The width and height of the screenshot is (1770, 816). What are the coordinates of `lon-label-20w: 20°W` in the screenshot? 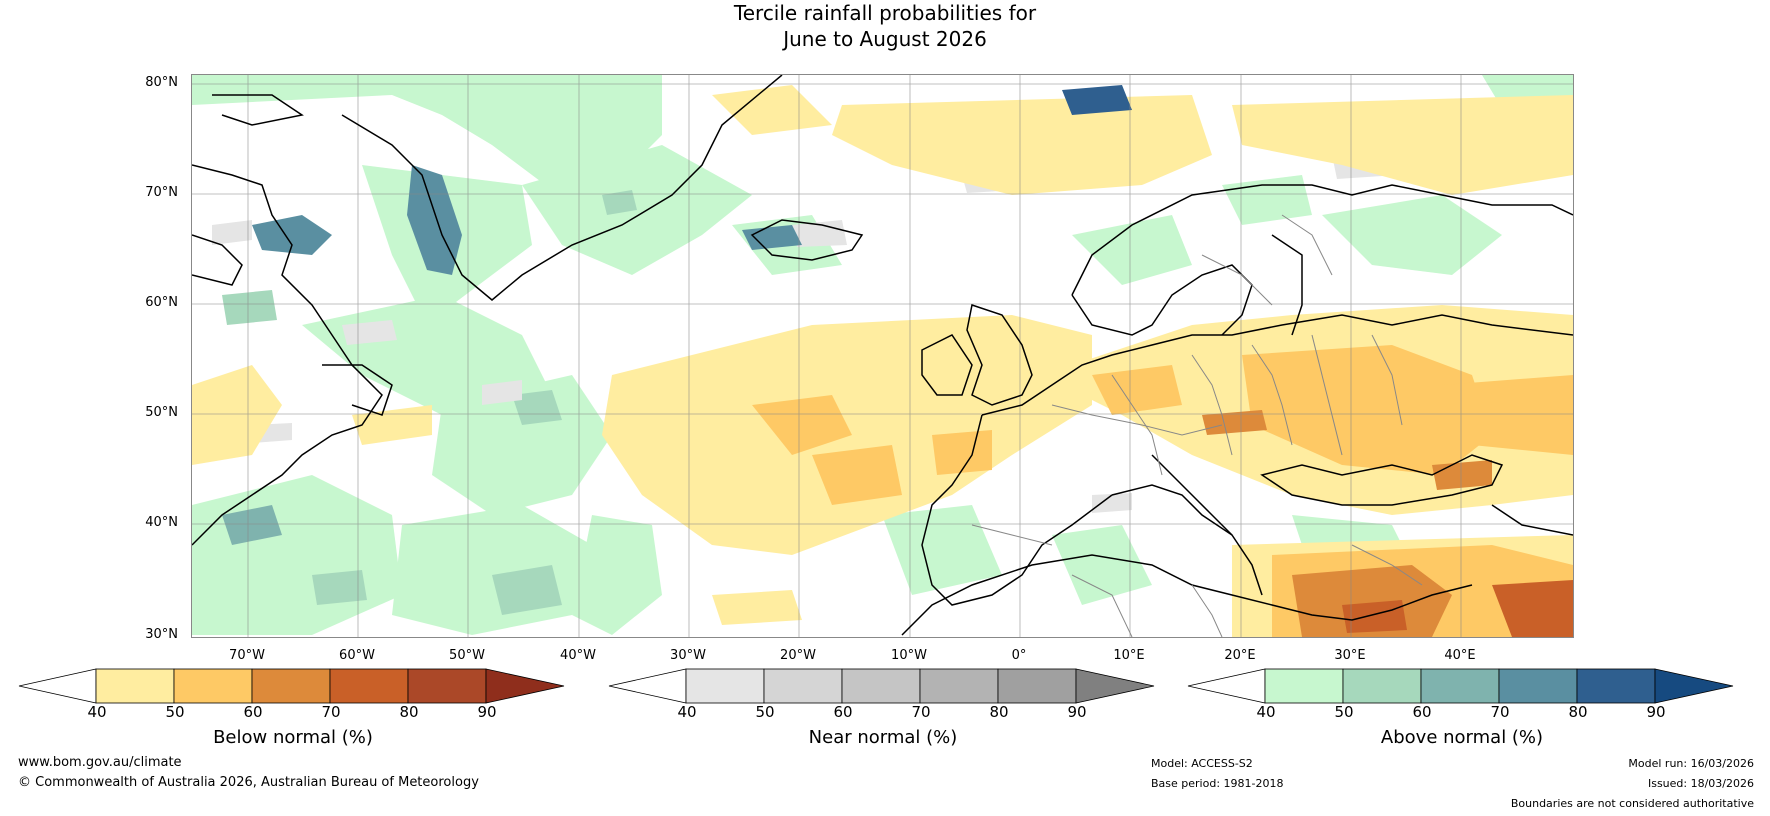 It's located at (798, 655).